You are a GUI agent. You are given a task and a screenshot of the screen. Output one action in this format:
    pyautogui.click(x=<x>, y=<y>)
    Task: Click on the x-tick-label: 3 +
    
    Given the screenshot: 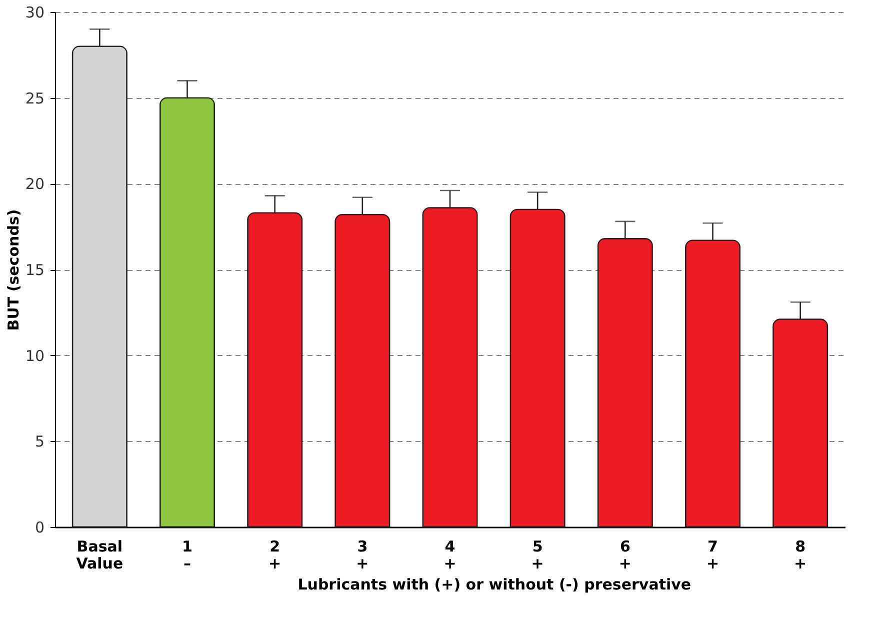 What is the action you would take?
    pyautogui.click(x=362, y=555)
    